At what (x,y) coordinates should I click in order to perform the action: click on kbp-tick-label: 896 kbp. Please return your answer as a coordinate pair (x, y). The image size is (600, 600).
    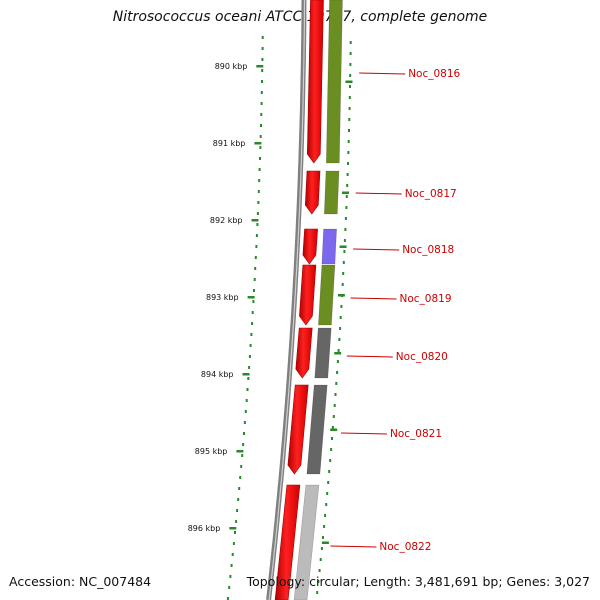
    Looking at the image, I should click on (204, 528).